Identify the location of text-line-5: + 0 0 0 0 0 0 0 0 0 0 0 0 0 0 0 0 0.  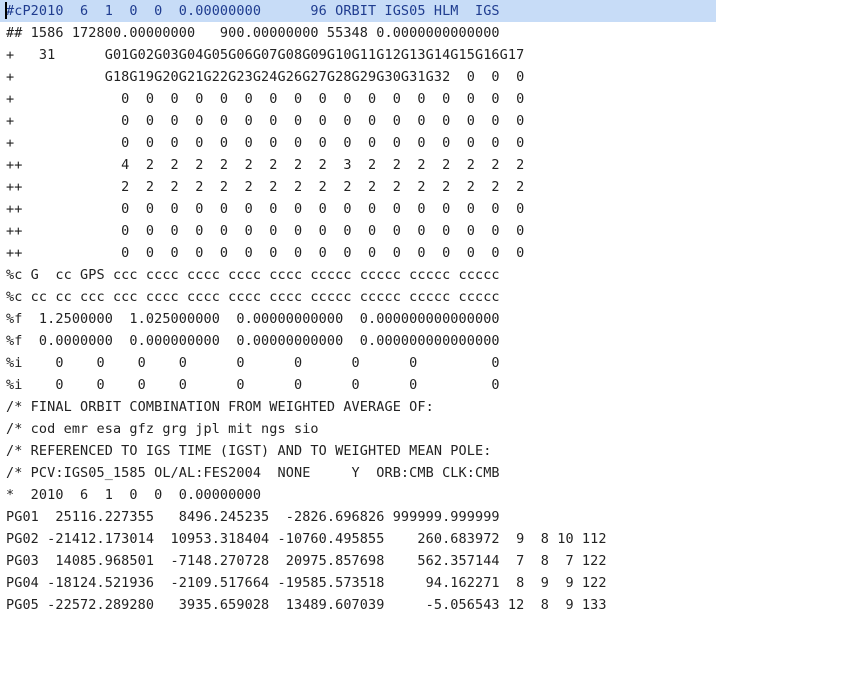
(265, 99).